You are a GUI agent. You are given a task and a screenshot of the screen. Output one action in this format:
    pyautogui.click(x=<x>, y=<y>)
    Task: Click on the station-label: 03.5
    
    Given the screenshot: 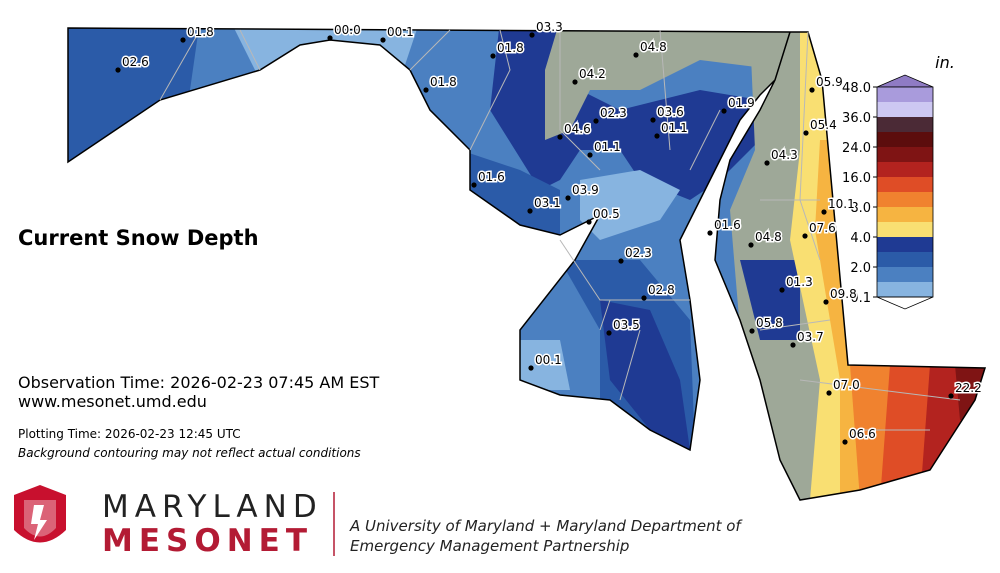 What is the action you would take?
    pyautogui.click(x=626, y=325)
    